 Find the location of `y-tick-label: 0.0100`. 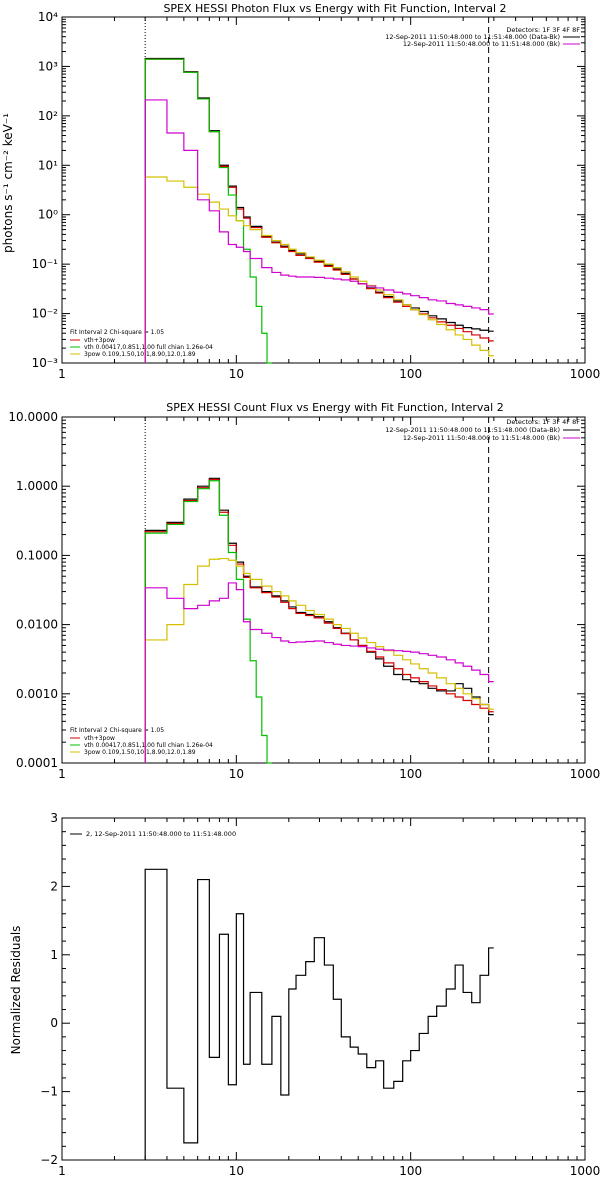

y-tick-label: 0.0100 is located at coordinates (37, 625).